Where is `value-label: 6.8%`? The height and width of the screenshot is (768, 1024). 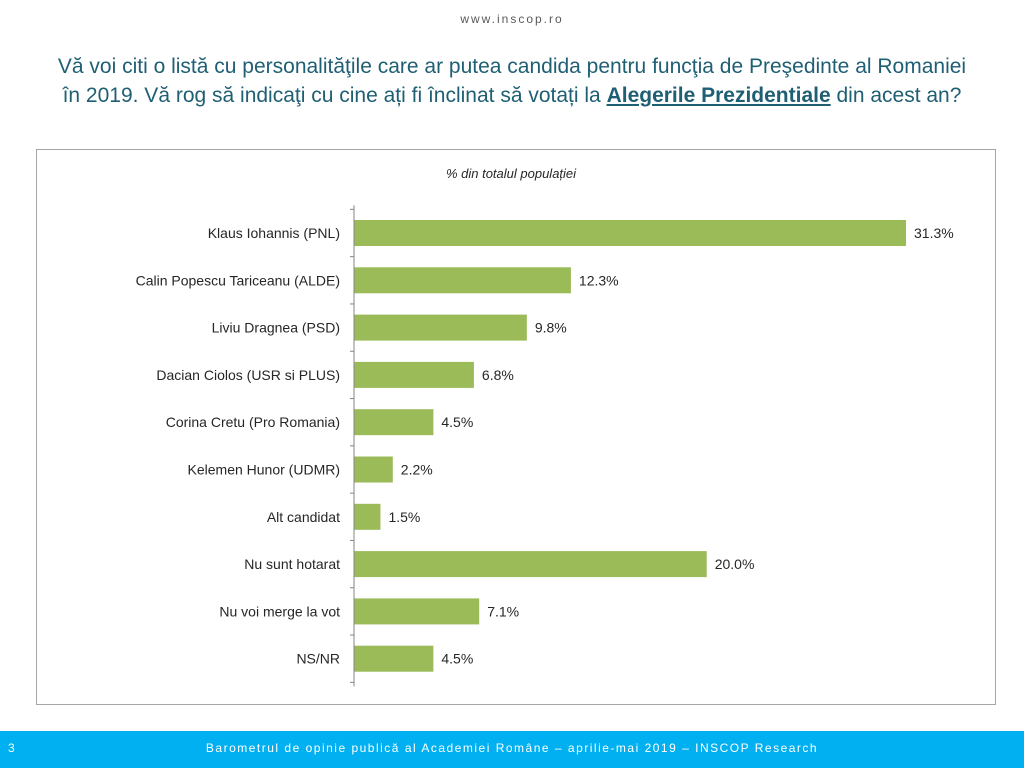
value-label: 6.8% is located at coordinates (498, 375).